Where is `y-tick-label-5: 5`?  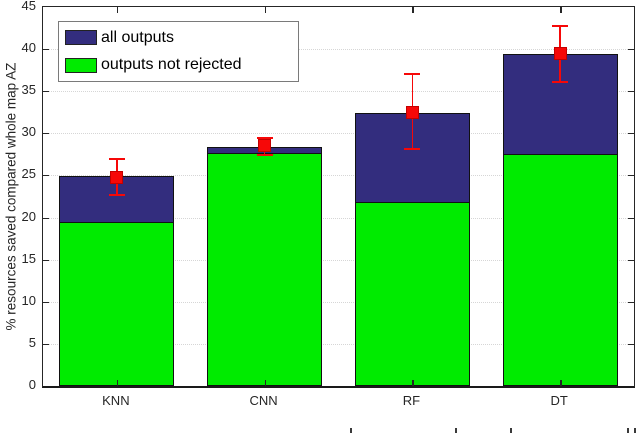
y-tick-label-5: 5 is located at coordinates (32, 342).